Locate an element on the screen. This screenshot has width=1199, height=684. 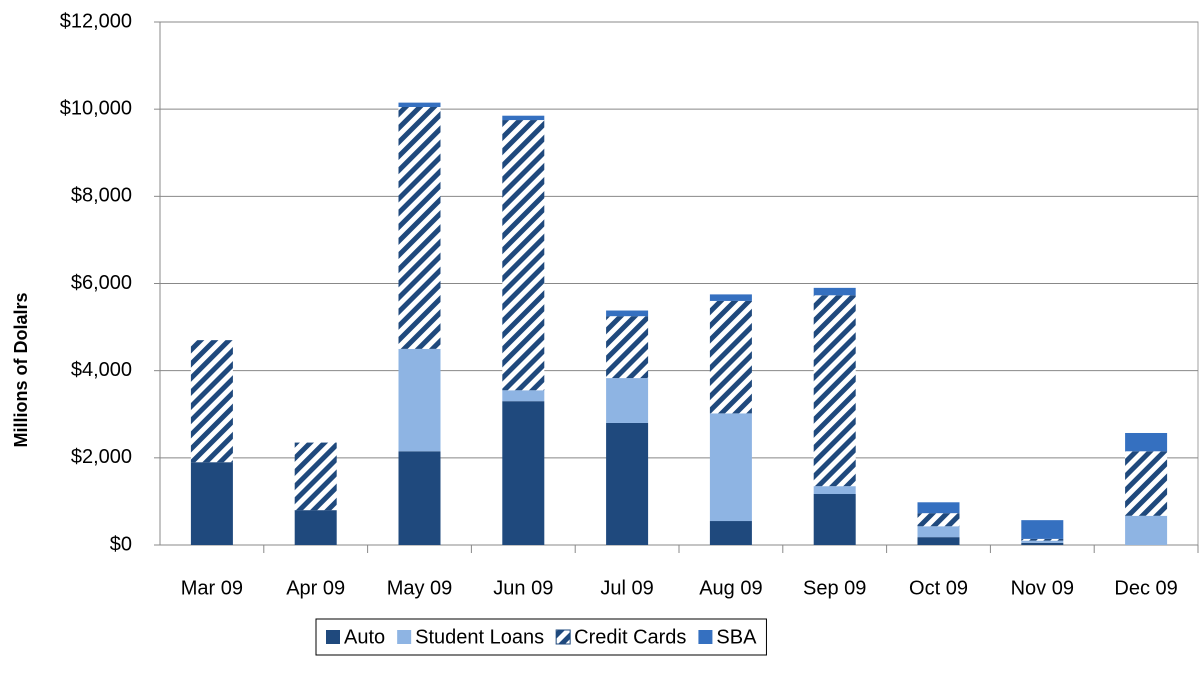
legend-label: Auto is located at coordinates (364, 637).